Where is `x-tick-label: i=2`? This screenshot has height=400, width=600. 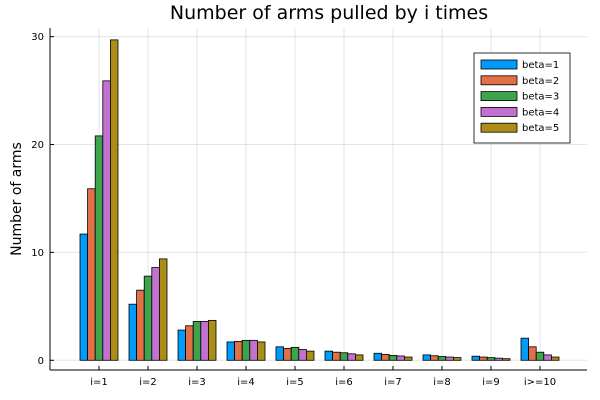
x-tick-label: i=2 is located at coordinates (148, 382).